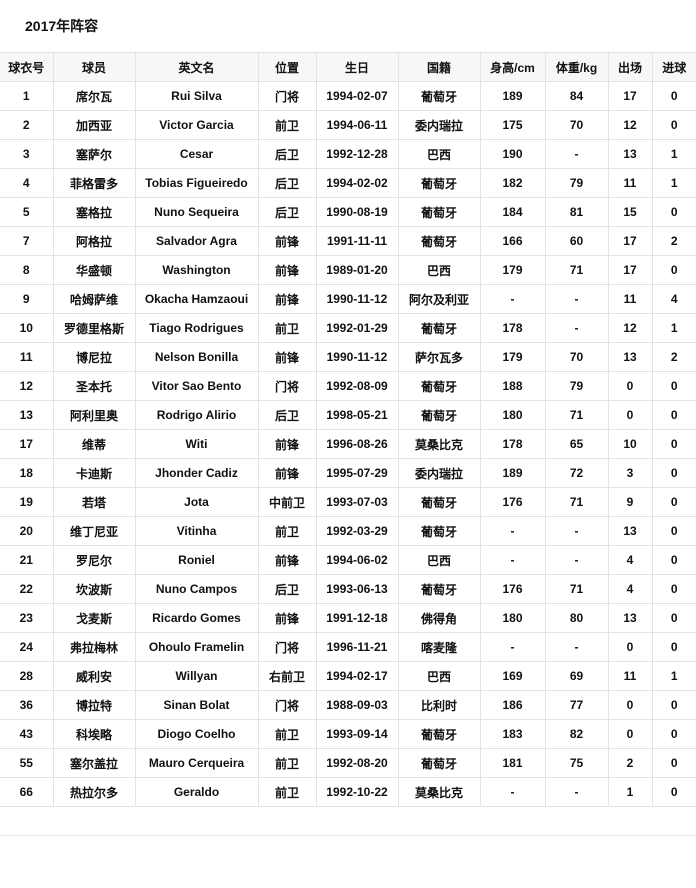 This screenshot has width=696, height=888. Describe the element at coordinates (576, 444) in the screenshot. I see `table-cell: 65` at that location.